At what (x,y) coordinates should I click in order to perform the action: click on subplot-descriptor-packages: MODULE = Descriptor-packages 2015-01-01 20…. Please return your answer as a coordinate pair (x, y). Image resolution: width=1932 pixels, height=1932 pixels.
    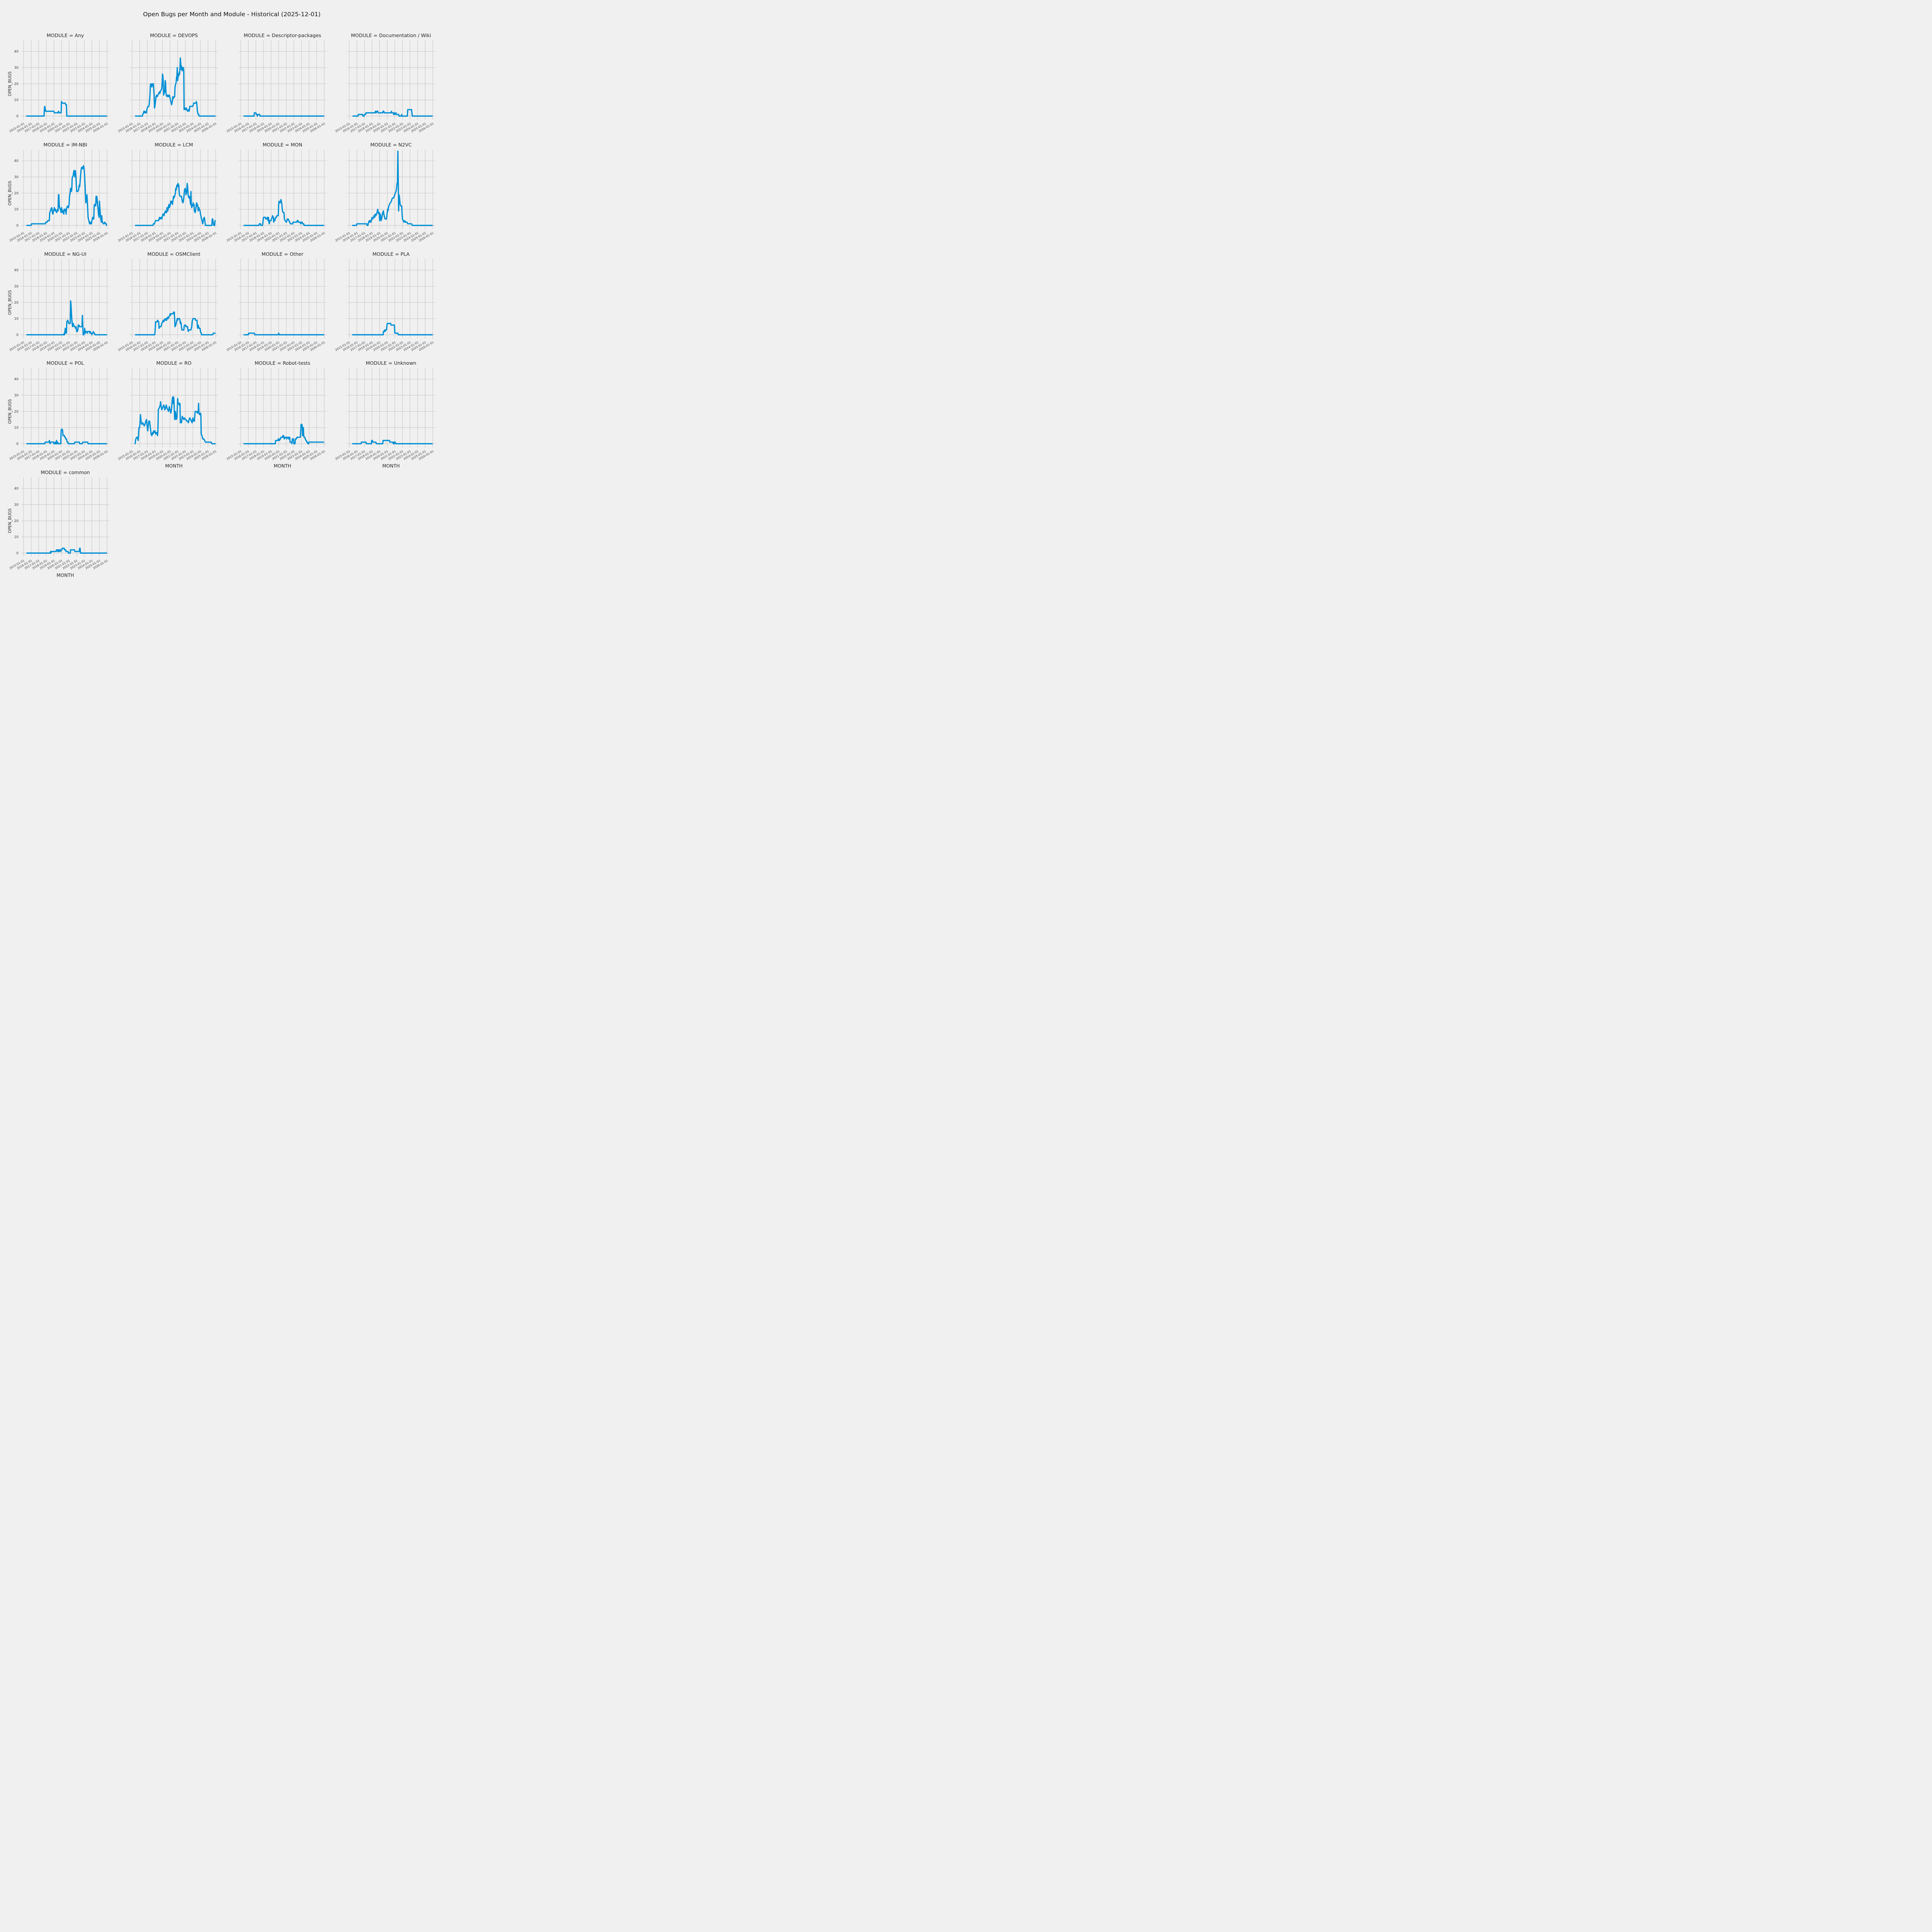
    Looking at the image, I should click on (277, 87).